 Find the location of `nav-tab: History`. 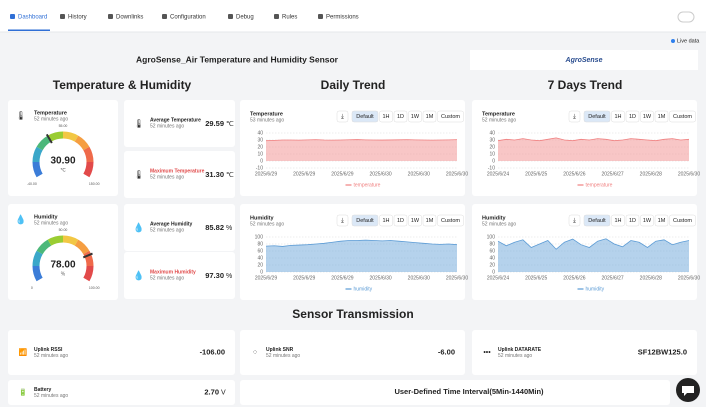

nav-tab: History is located at coordinates (73, 17).